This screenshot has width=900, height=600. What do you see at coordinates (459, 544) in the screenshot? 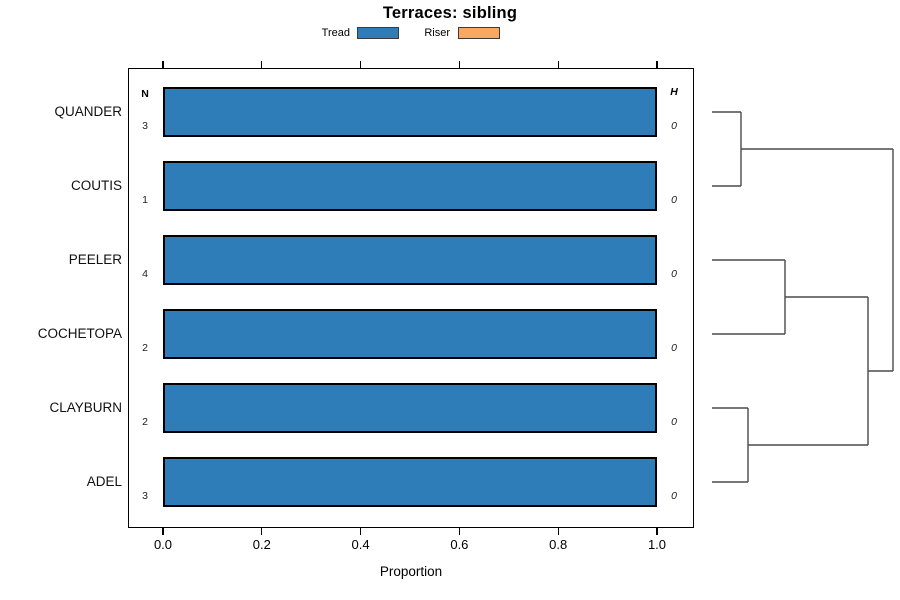
I see `x-tick-label: 0.6` at bounding box center [459, 544].